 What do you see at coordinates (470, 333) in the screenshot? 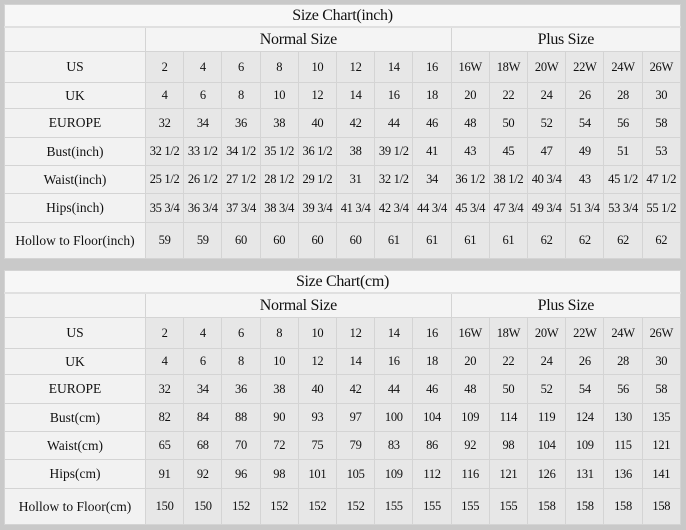
I see `table-cell: 16W` at bounding box center [470, 333].